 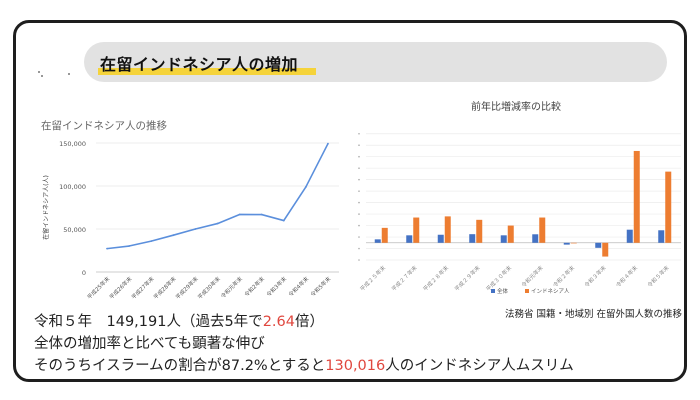 What do you see at coordinates (532, 275) in the screenshot?
I see `bar-chart-x-tick-label: 令和元年末` at bounding box center [532, 275].